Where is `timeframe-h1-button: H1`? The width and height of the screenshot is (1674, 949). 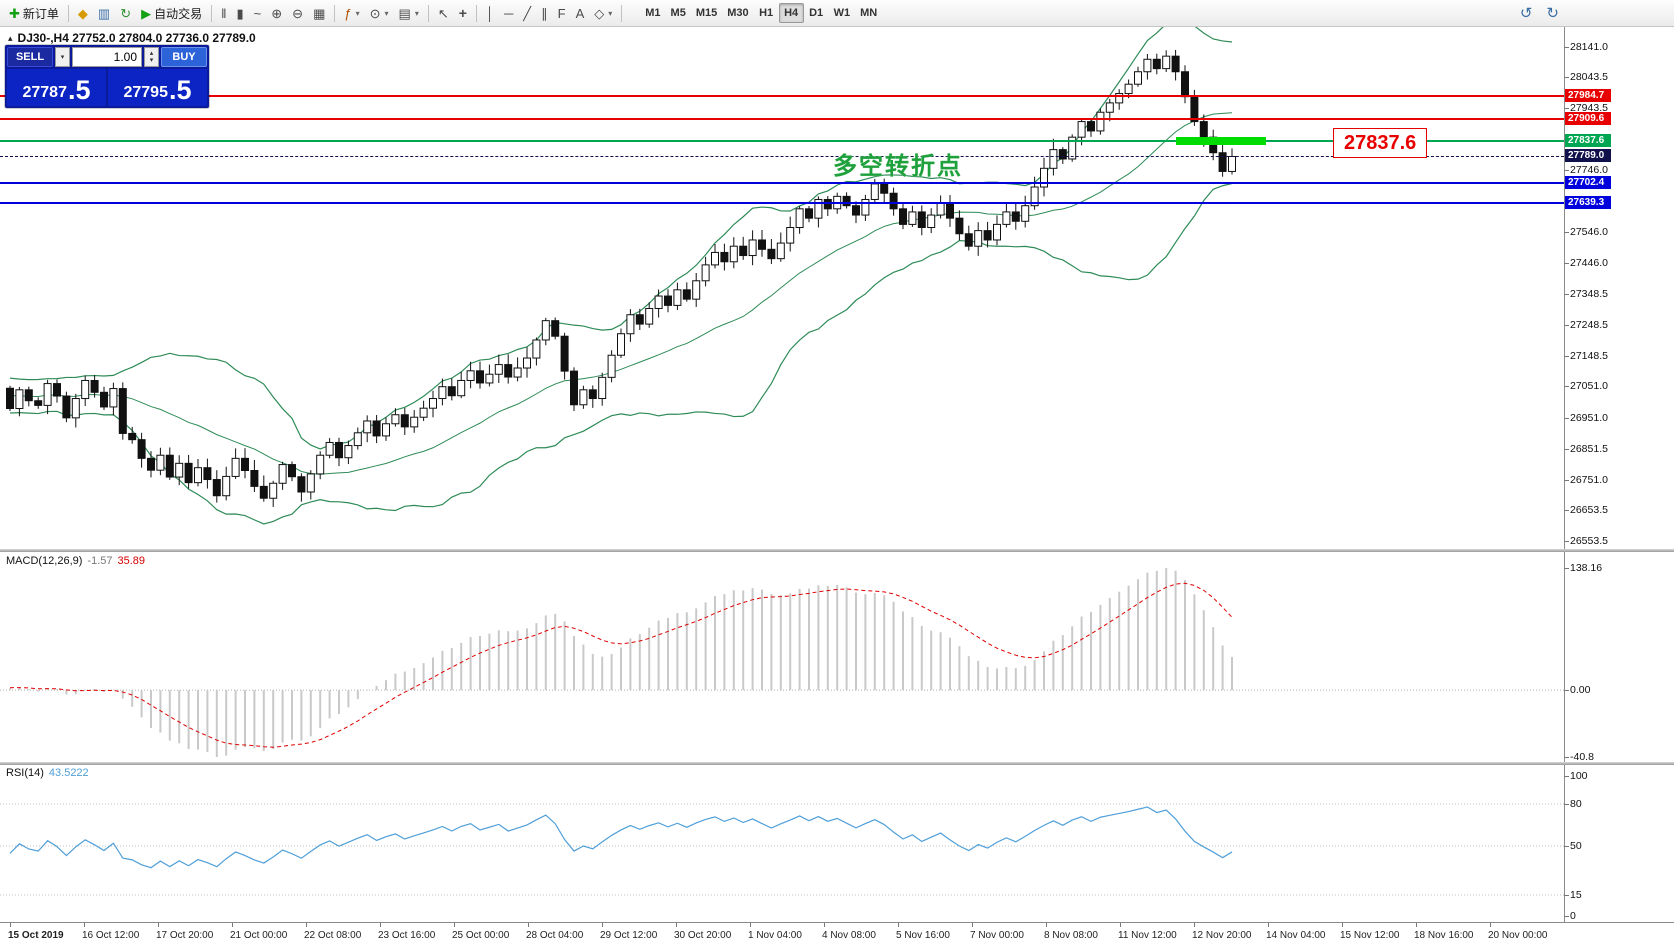 timeframe-h1-button: H1 is located at coordinates (766, 13).